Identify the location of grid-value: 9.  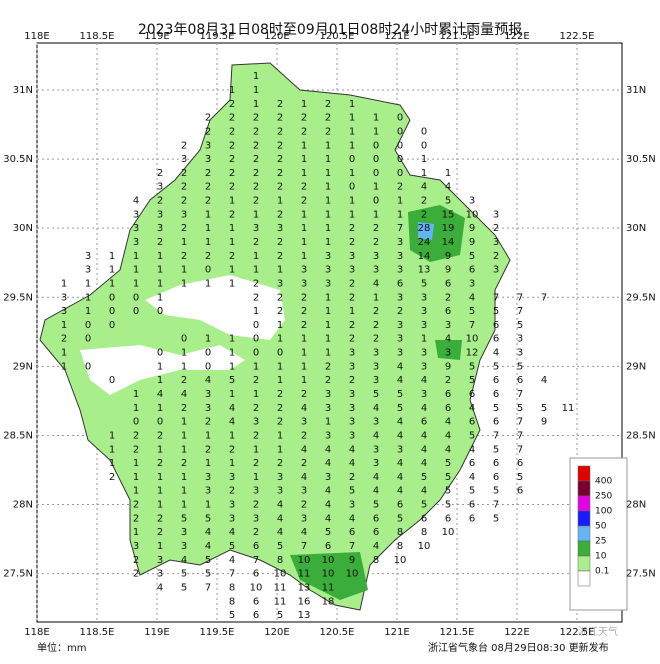
(448, 270).